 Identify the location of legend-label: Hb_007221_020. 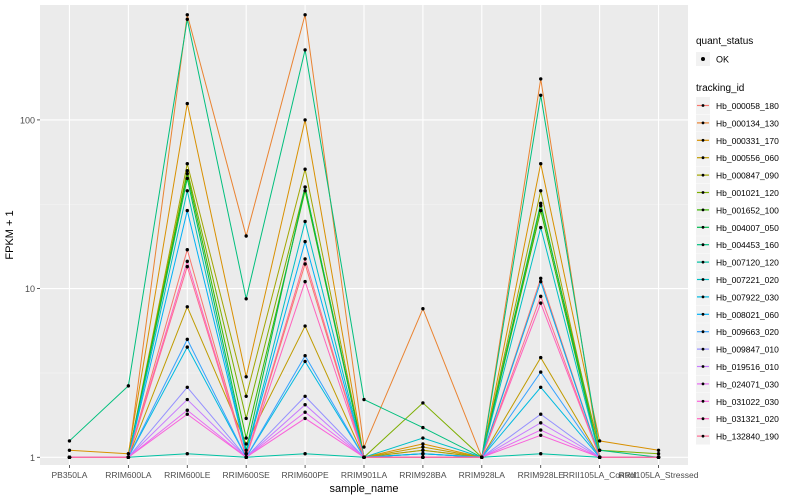
(747, 280).